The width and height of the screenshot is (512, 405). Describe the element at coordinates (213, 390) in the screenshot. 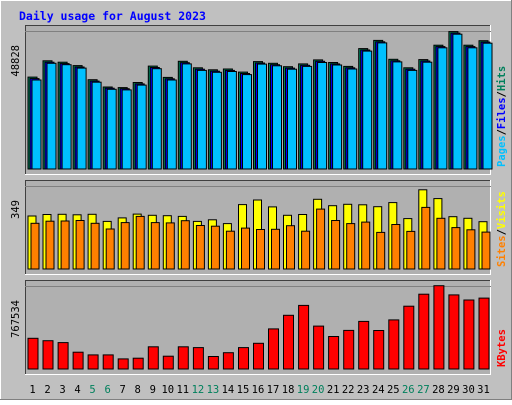

I see `day-label-13: 13` at that location.